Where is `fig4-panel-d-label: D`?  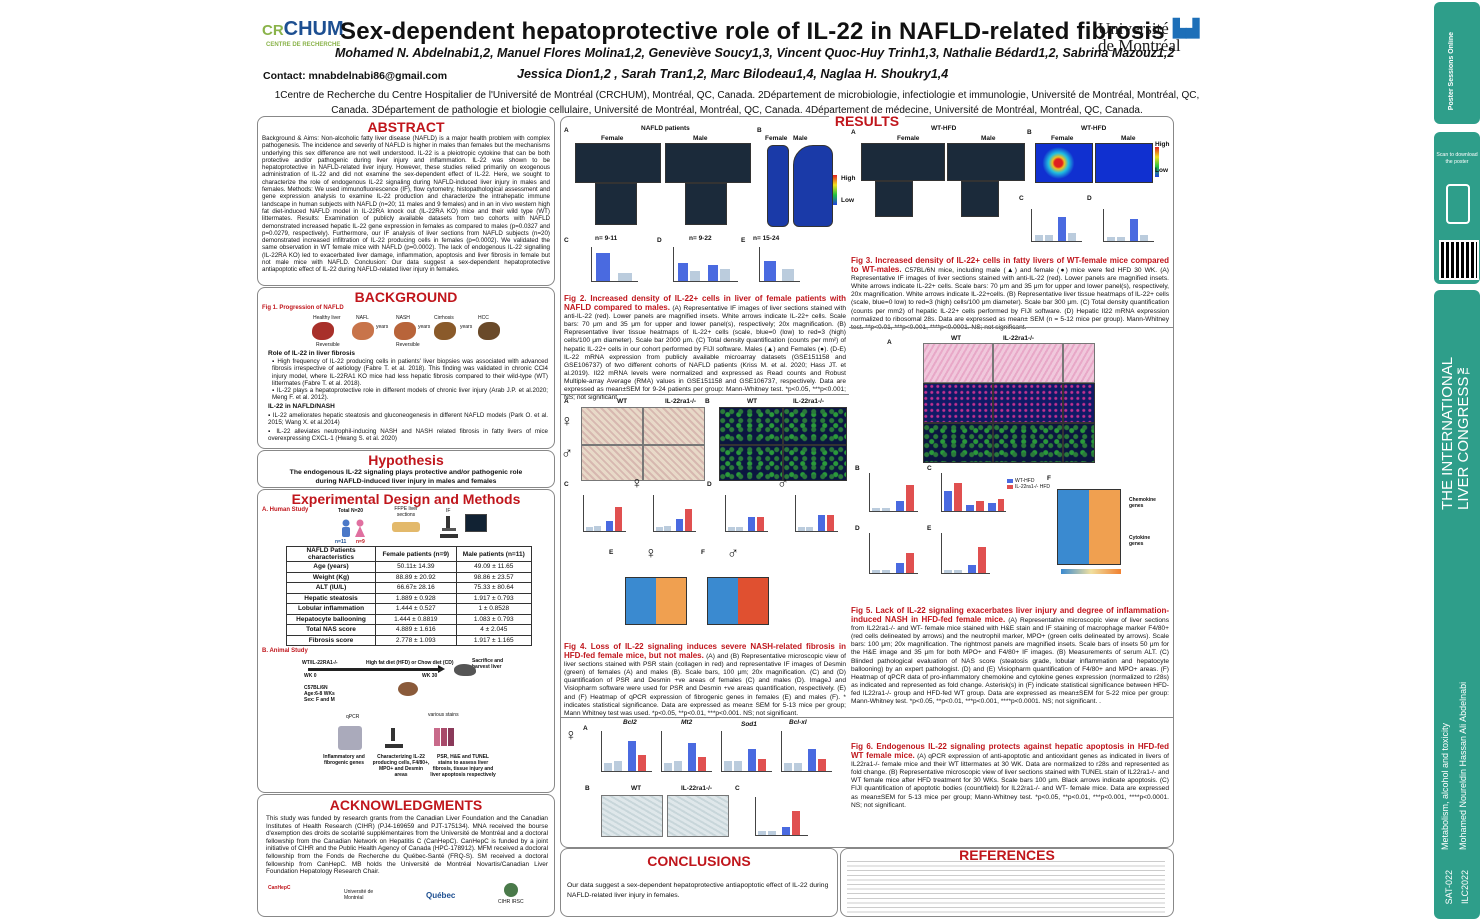 fig4-panel-d-label: D is located at coordinates (709, 484).